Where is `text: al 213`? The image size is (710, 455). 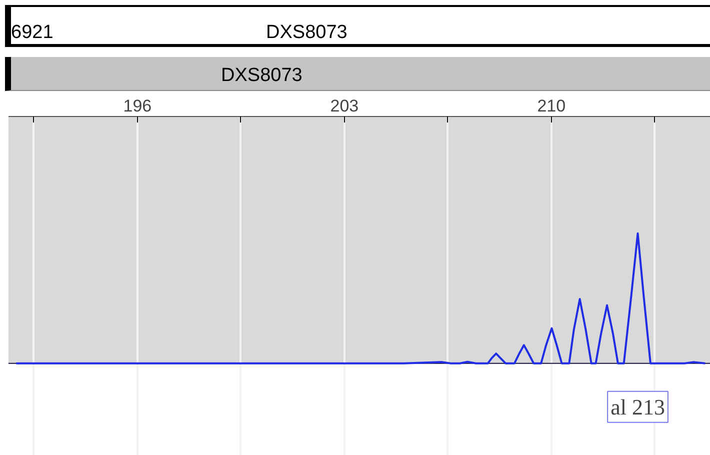 text: al 213 is located at coordinates (637, 407).